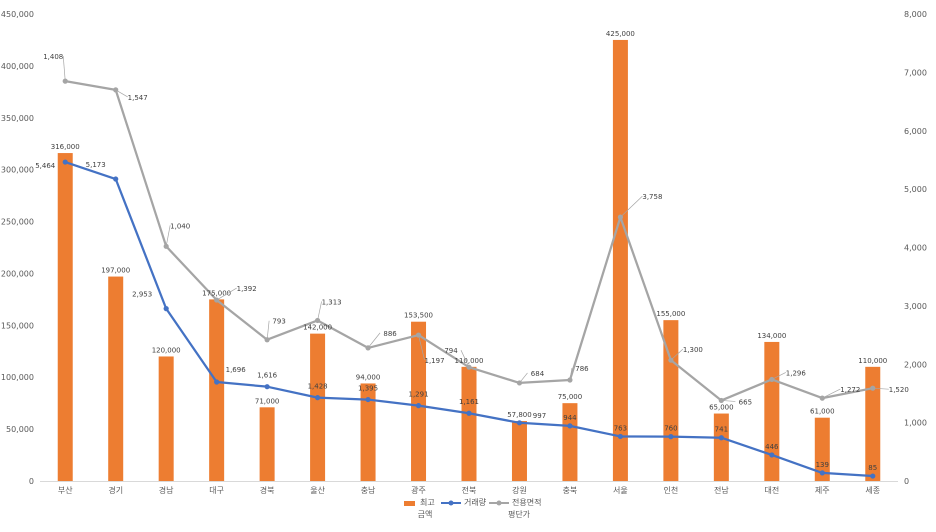  What do you see at coordinates (418, 316) in the screenshot?
I see `bar-data-label: 153,500` at bounding box center [418, 316].